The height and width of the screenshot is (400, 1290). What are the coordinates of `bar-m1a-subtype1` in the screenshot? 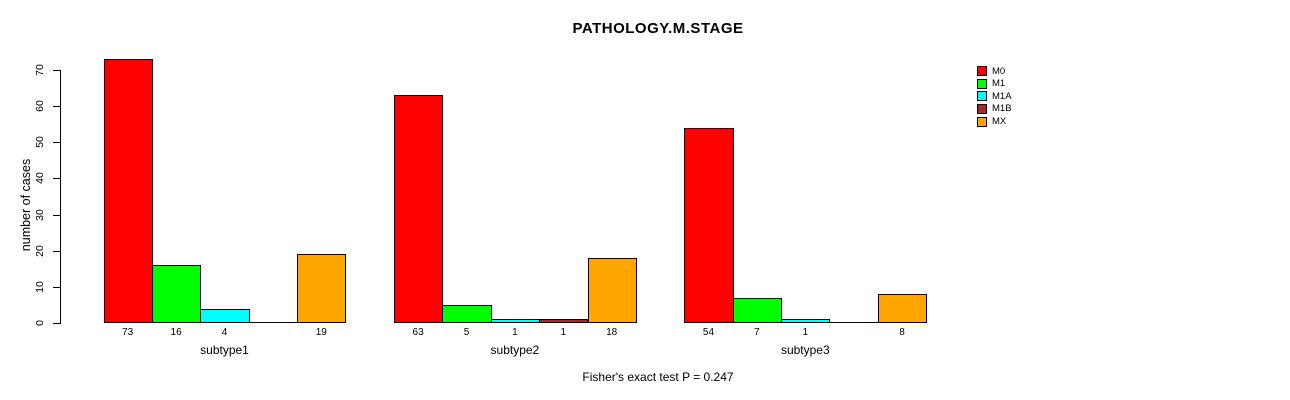 It's located at (225, 316).